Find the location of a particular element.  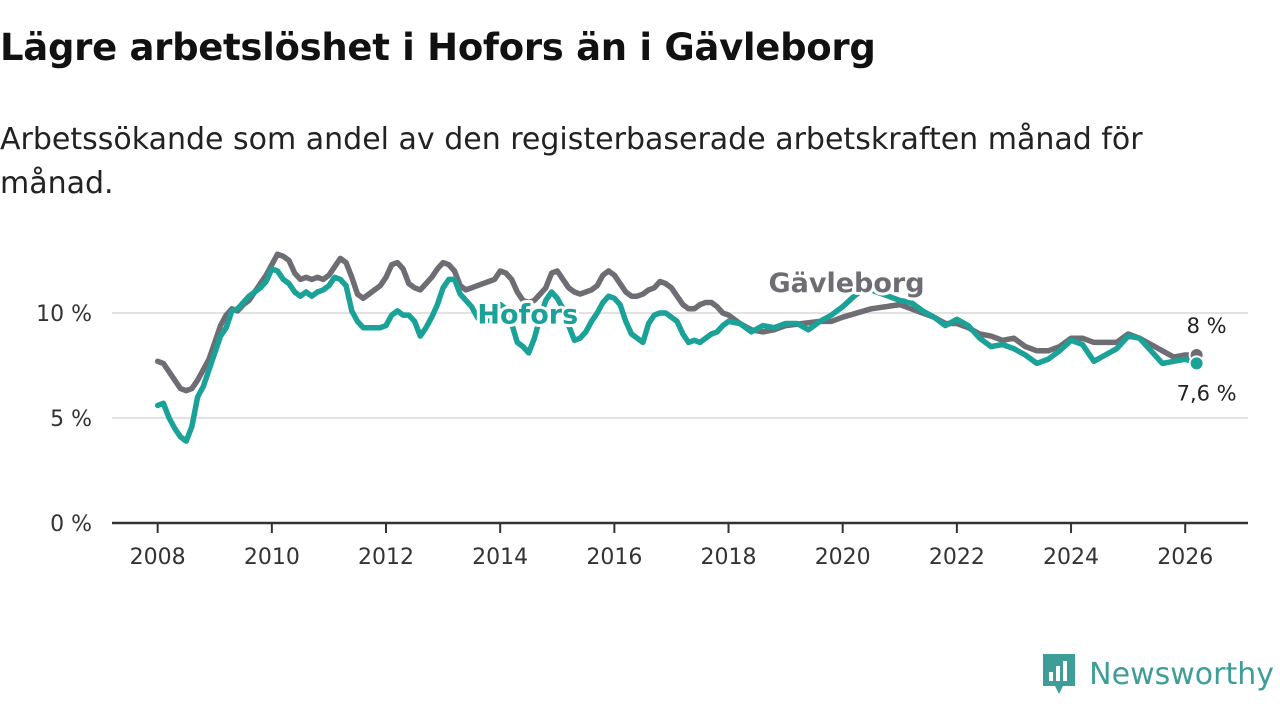

x-tick-label: 2020 is located at coordinates (843, 557).